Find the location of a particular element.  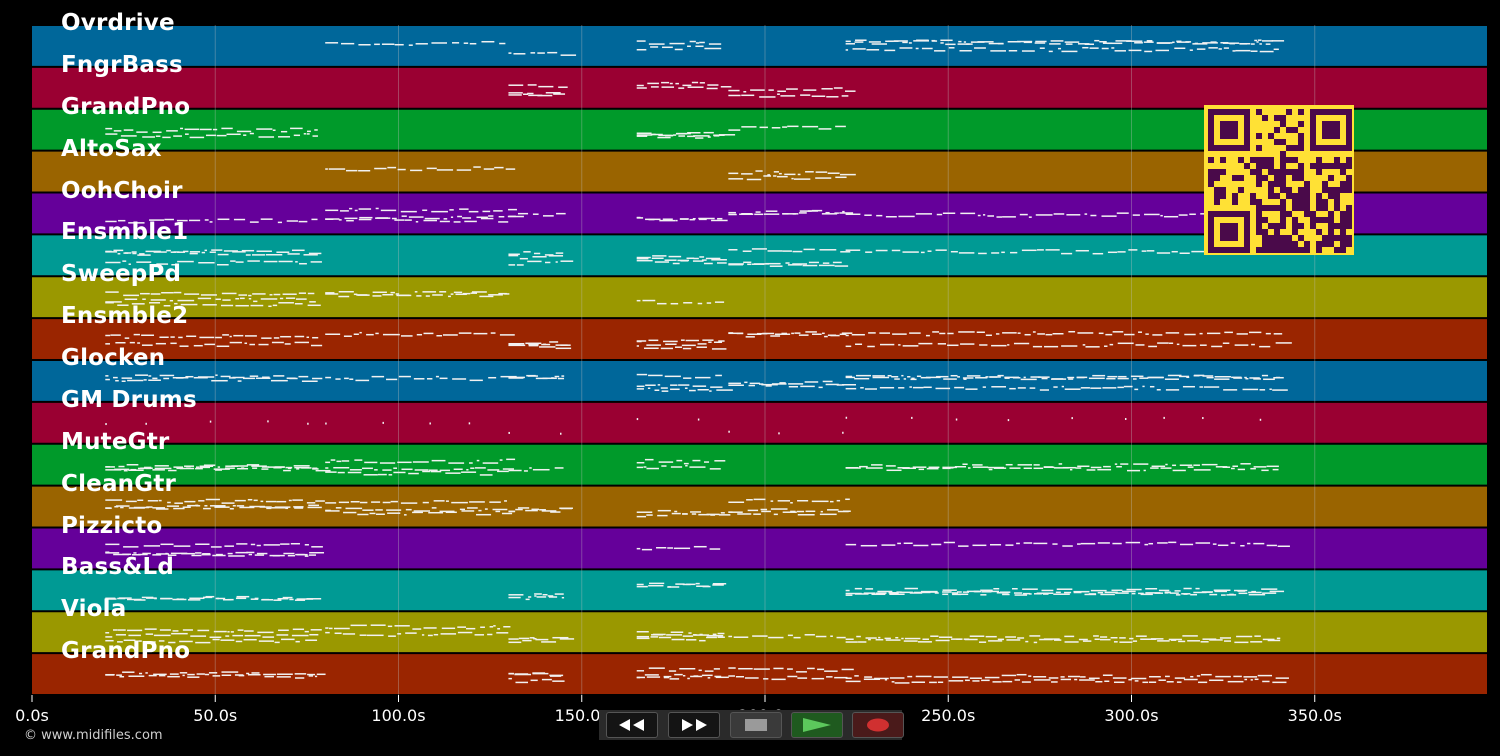

play-button is located at coordinates (817, 725).